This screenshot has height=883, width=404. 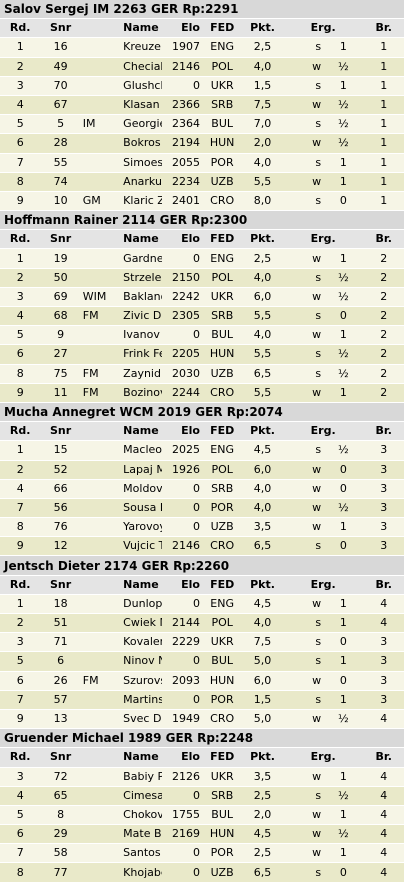 I want to click on elo-cell: 2144, so click(x=181, y=623).